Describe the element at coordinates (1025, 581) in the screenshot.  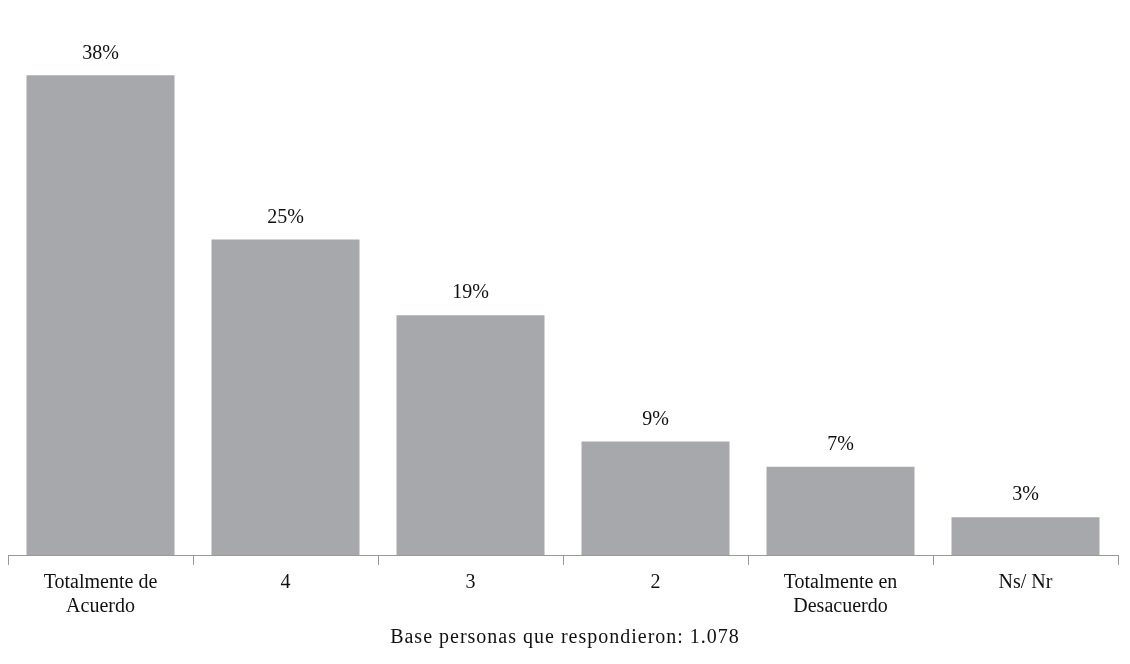
I see `x-tick-label: Ns/ Nr` at that location.